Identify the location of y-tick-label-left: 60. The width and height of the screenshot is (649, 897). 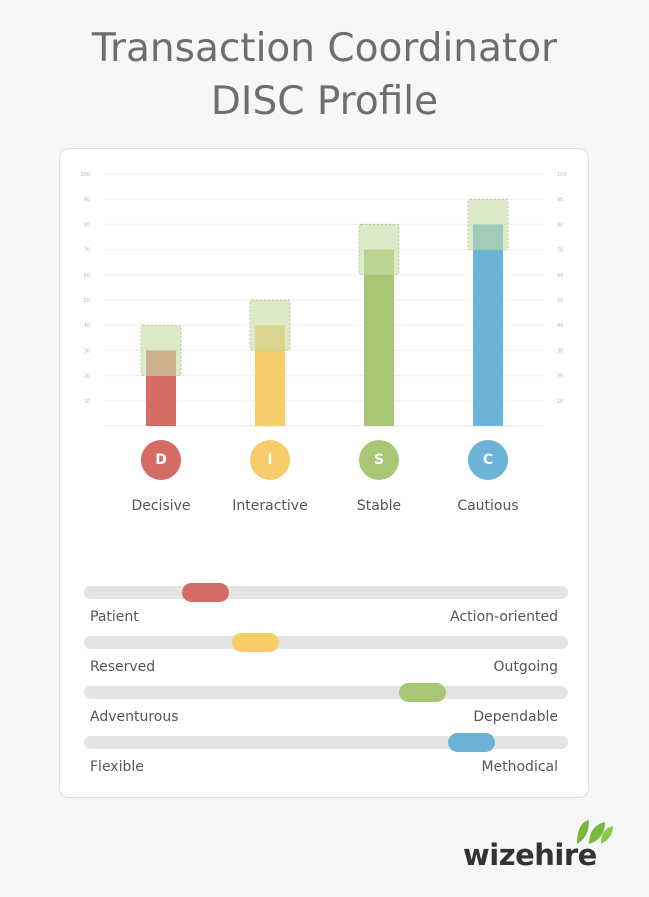
(87, 276).